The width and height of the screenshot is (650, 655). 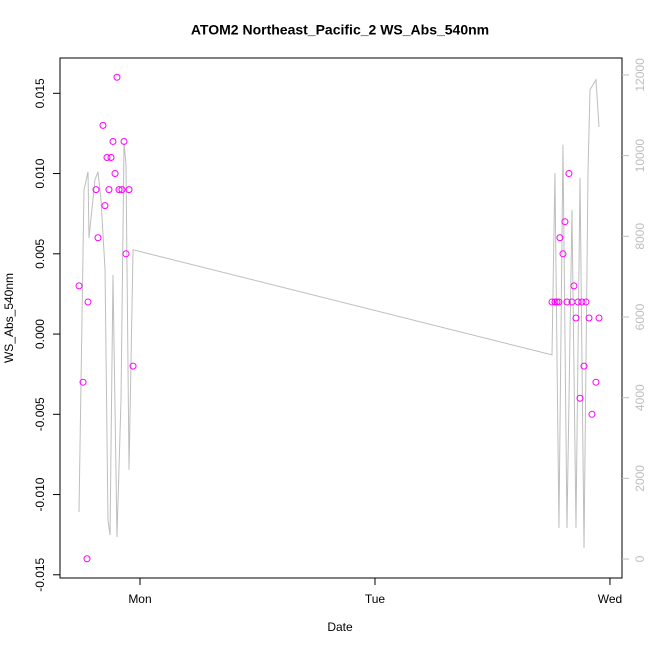 What do you see at coordinates (40, 334) in the screenshot?
I see `y-tick-label: 0.000` at bounding box center [40, 334].